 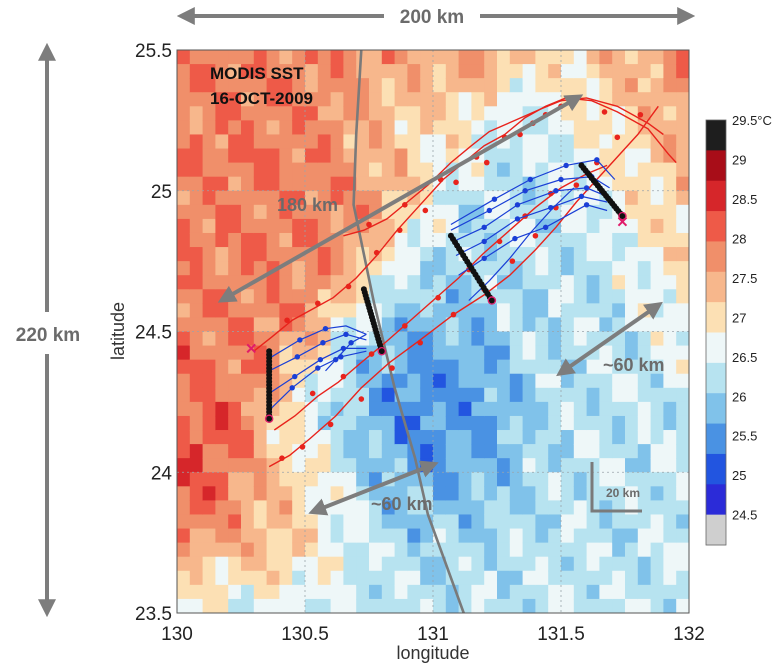 What do you see at coordinates (716, 332) in the screenshot?
I see `colorbar` at bounding box center [716, 332].